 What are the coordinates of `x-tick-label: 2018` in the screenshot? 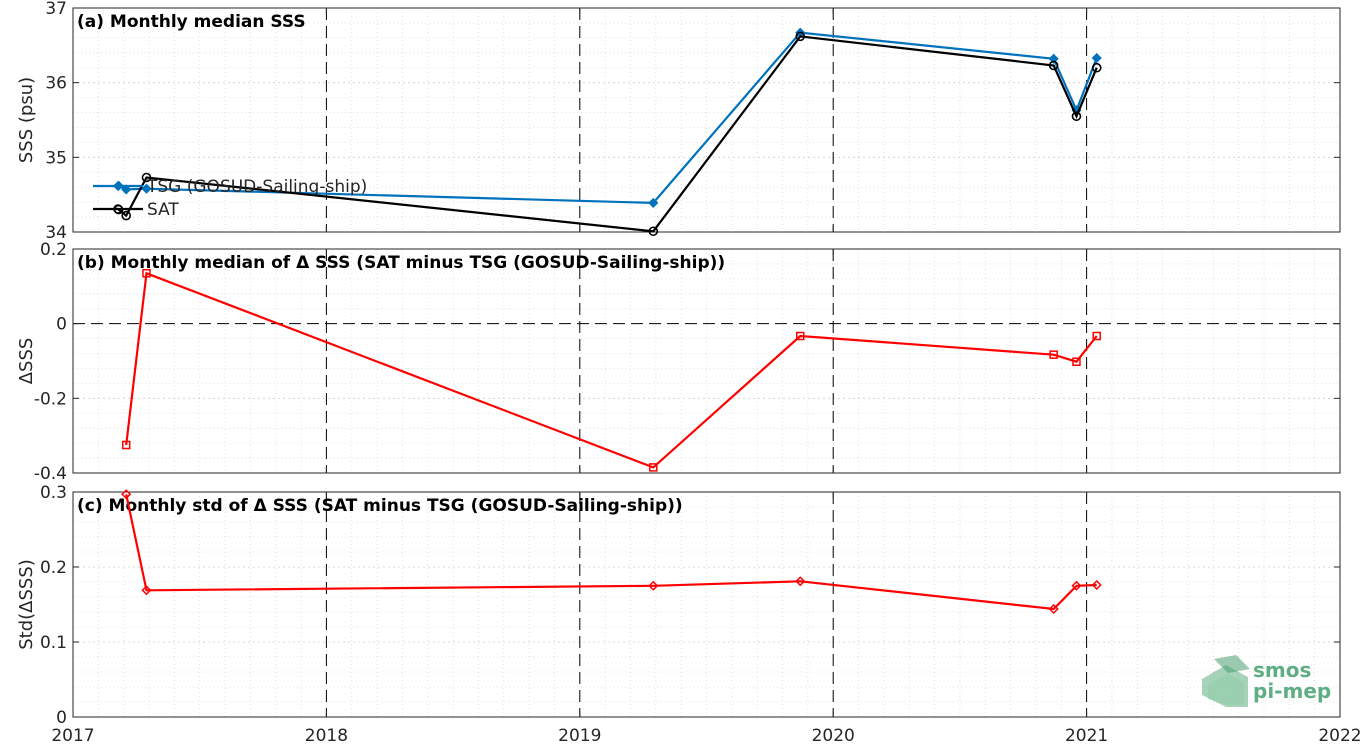 It's located at (326, 735).